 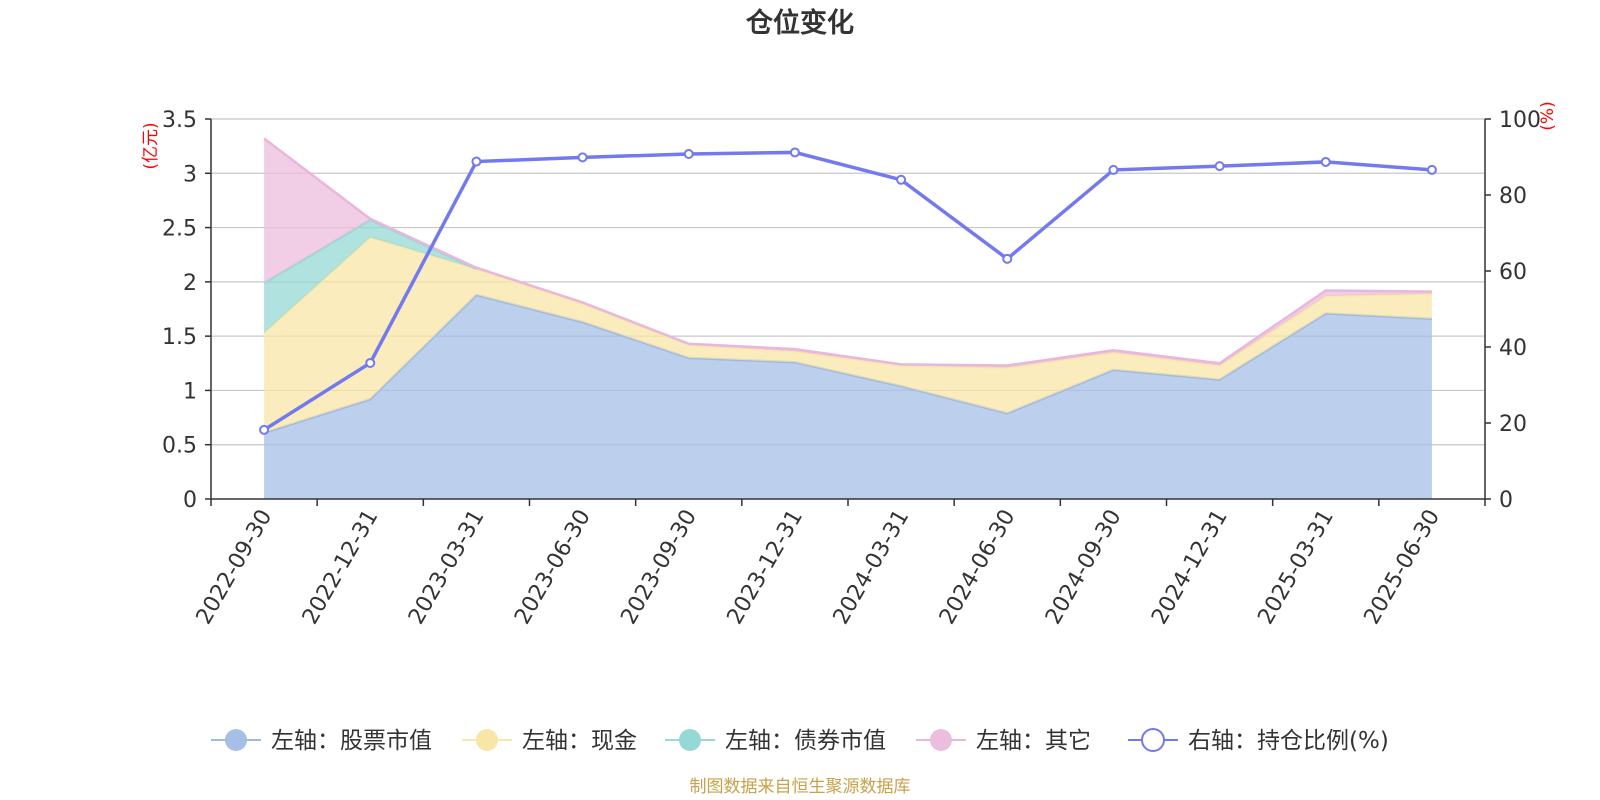 I want to click on left-tick-label: 0, so click(x=190, y=500).